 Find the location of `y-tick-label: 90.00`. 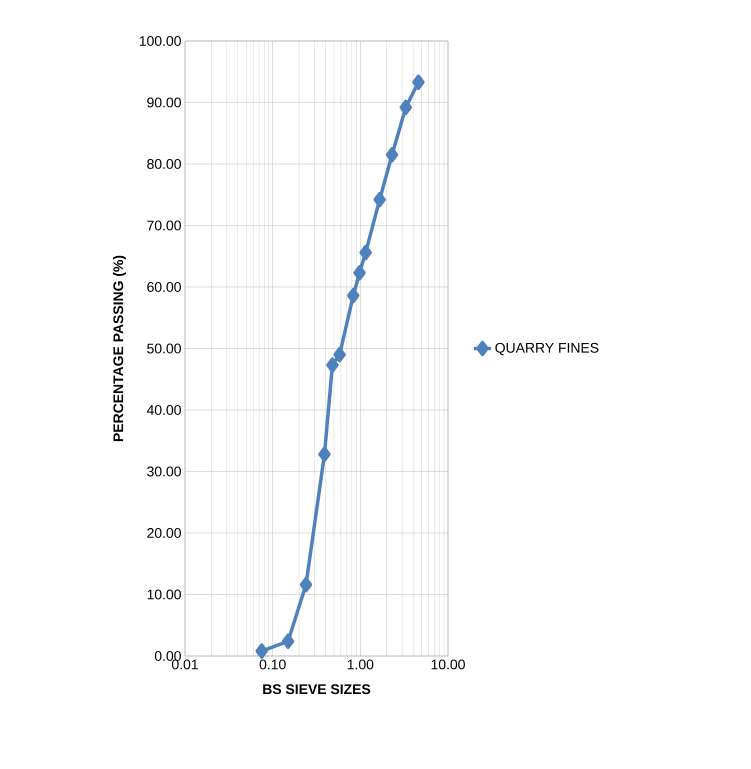

y-tick-label: 90.00 is located at coordinates (164, 103).